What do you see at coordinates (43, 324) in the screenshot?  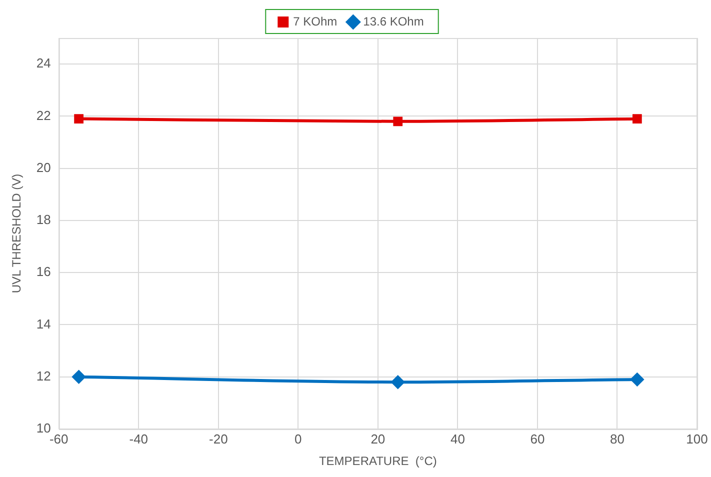 I see `y-tick-label: 14` at bounding box center [43, 324].